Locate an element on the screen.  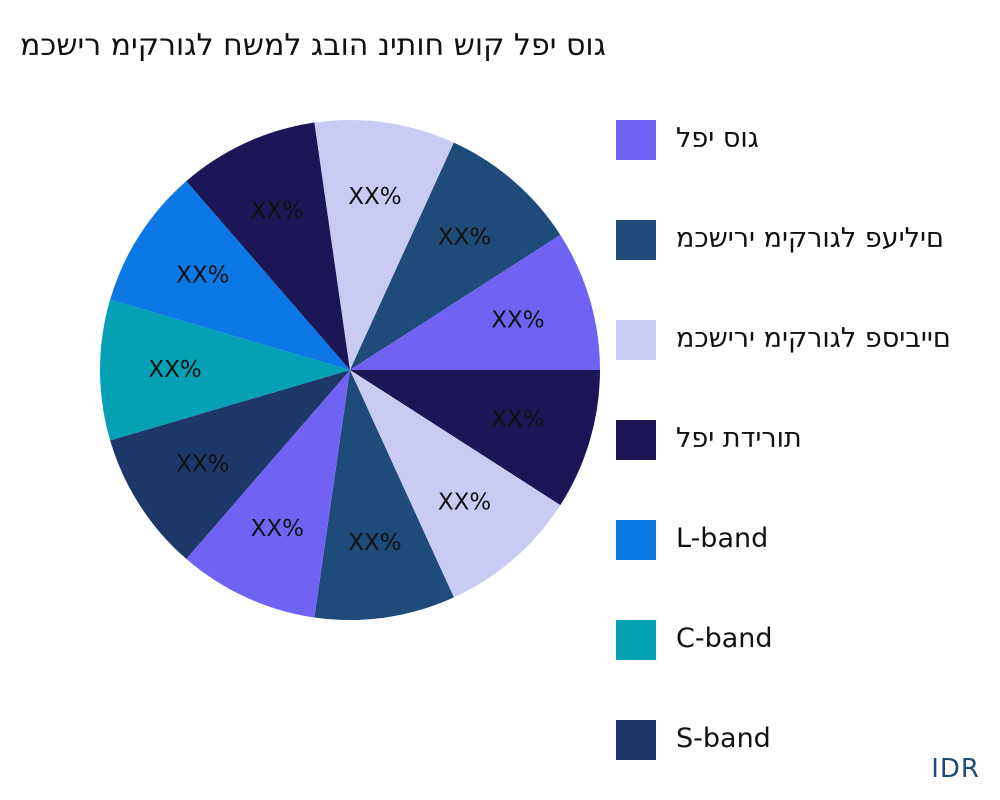
legend-item: תורידת יפל is located at coordinates (806, 440).